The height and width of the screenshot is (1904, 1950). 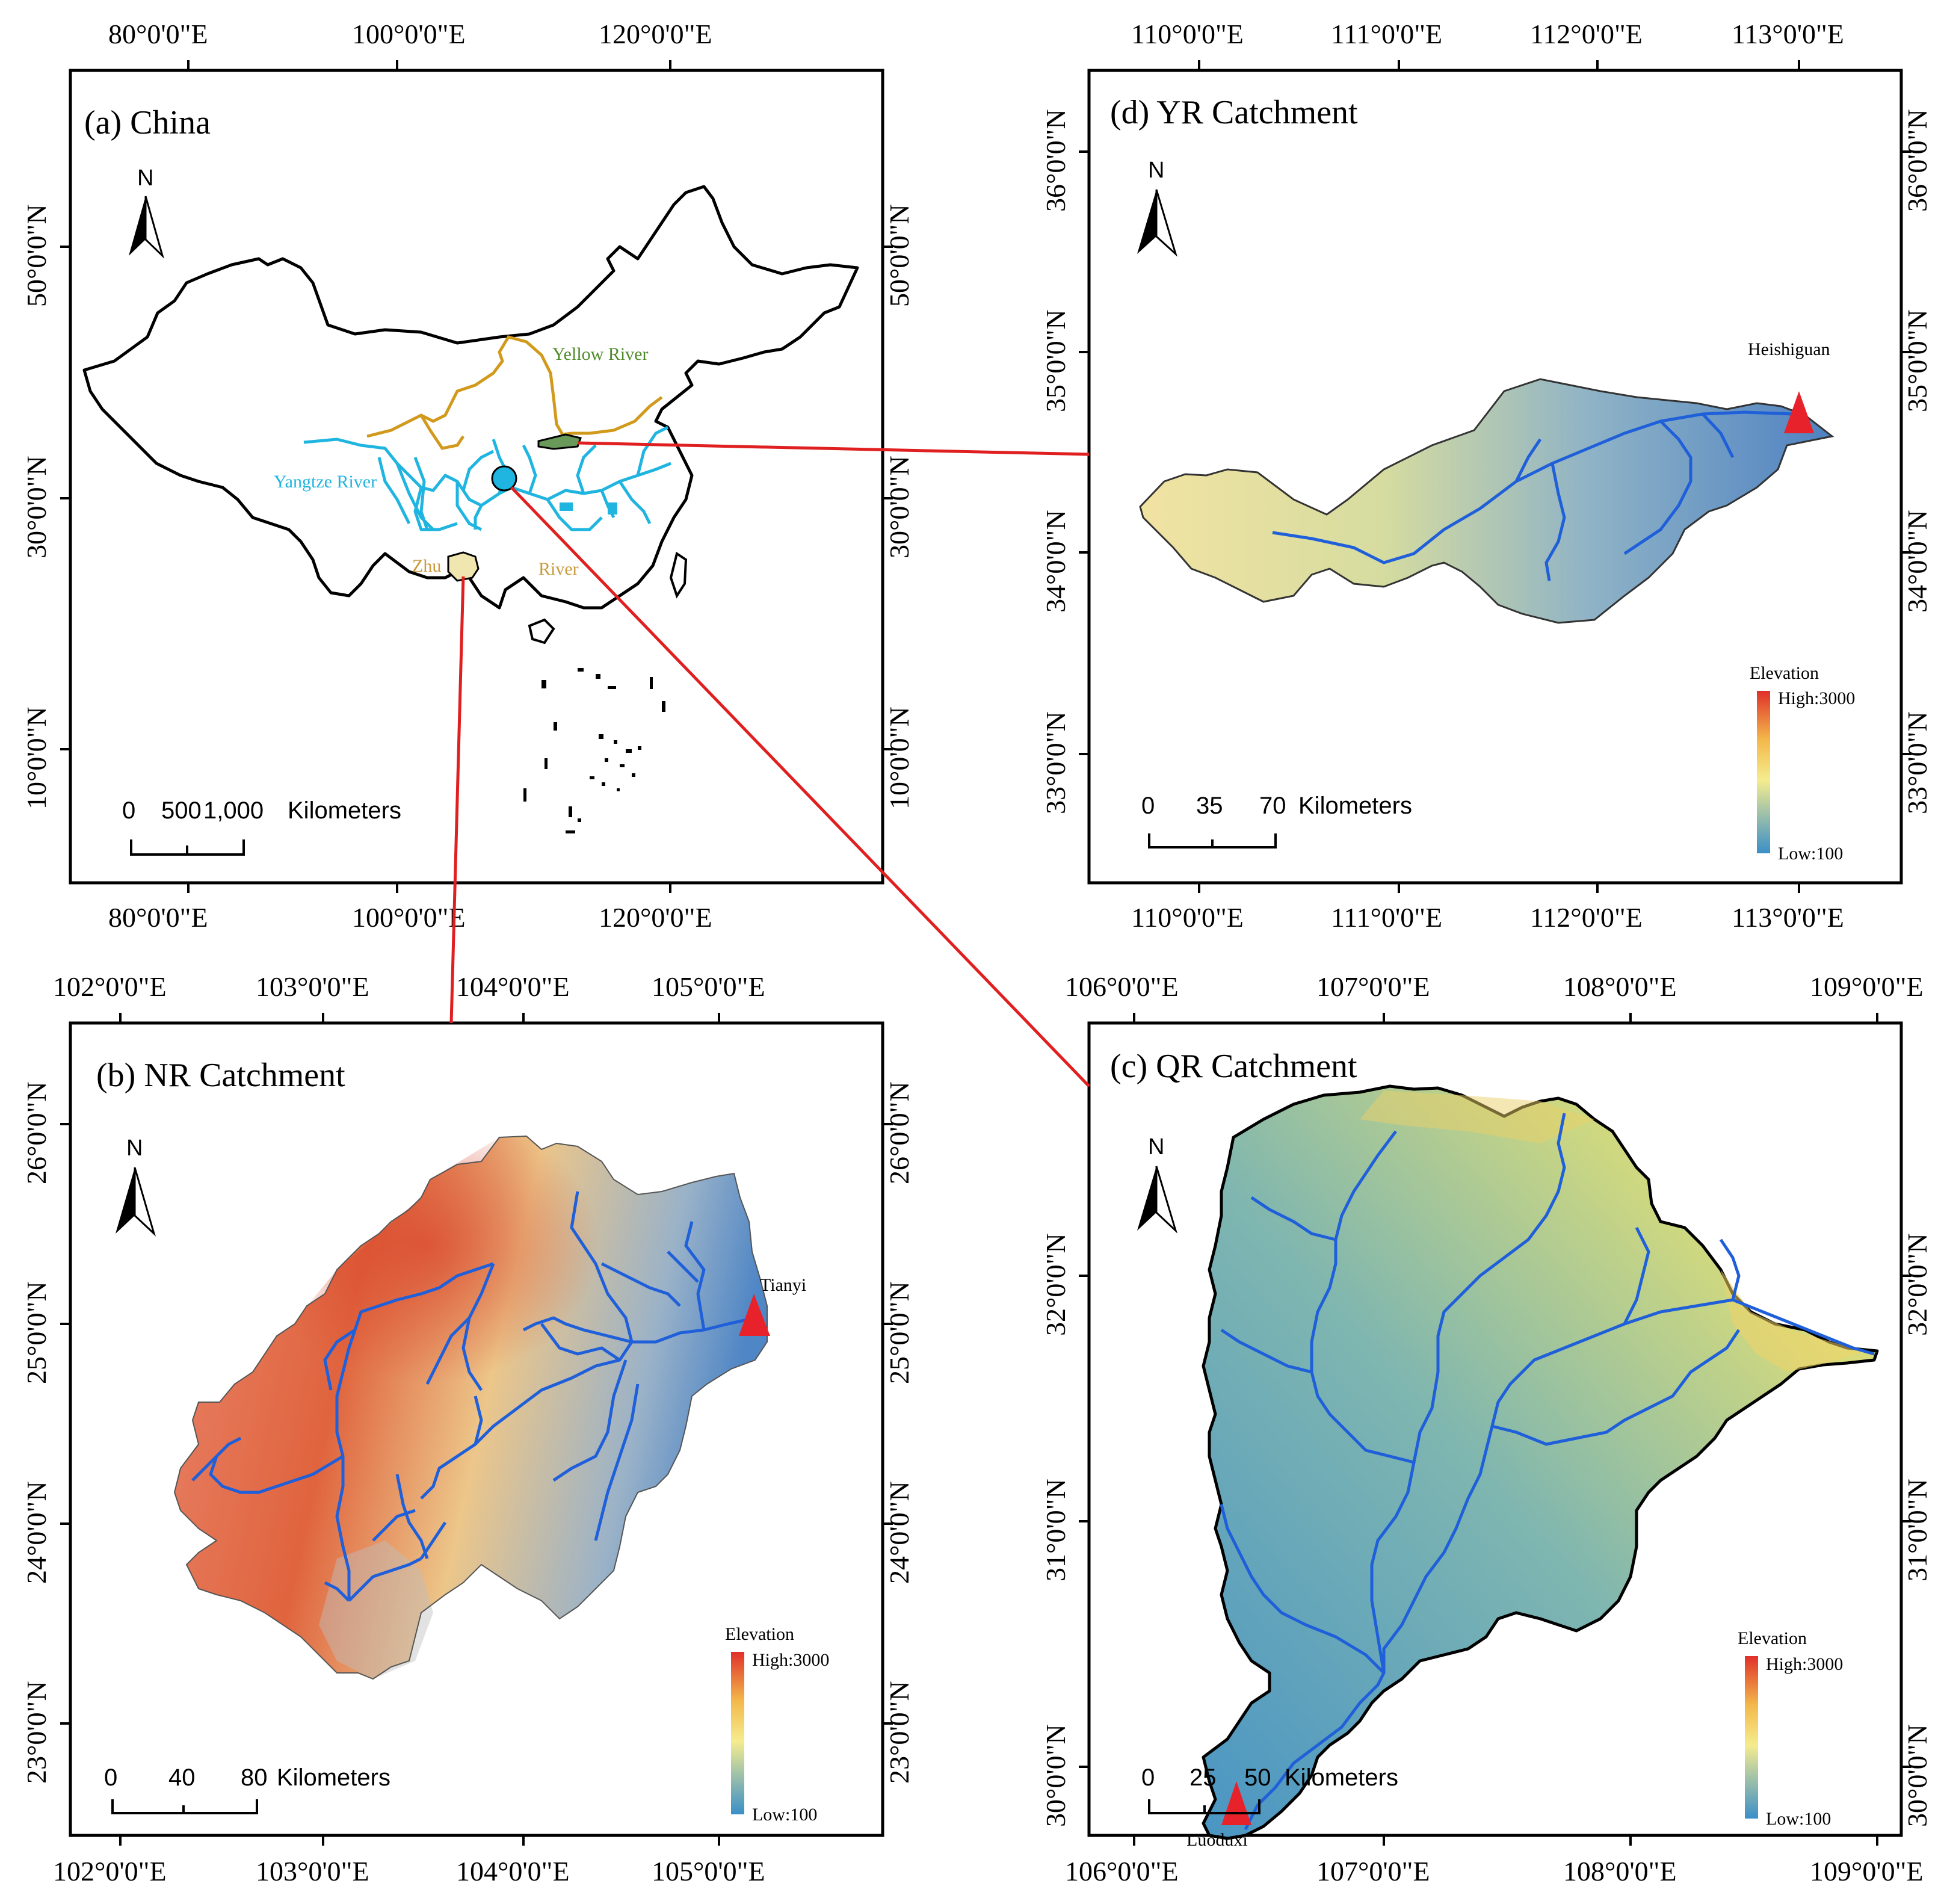 I want to click on svg-text: Elevation, so click(x=759, y=1634).